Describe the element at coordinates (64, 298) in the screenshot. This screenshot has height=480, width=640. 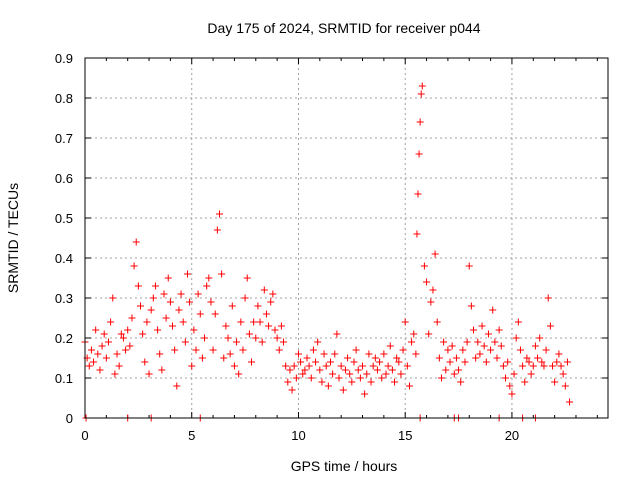
I see `y-tick-label: 0.3` at that location.